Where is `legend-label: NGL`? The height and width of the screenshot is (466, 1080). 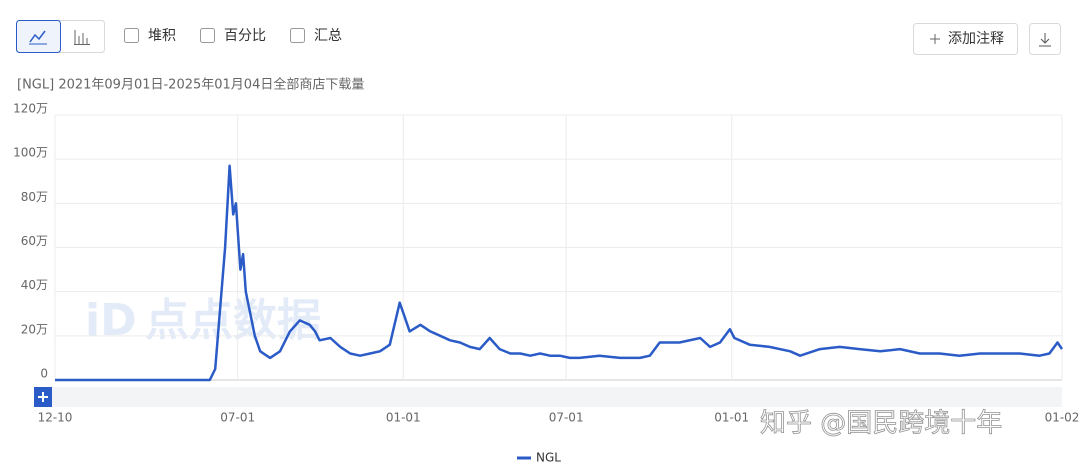
legend-label: NGL is located at coordinates (548, 458).